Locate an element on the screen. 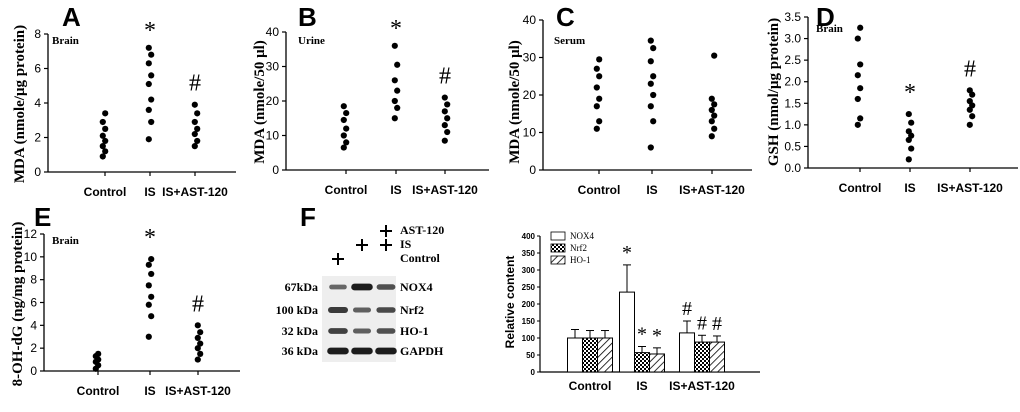  panel-c-ylabel: MDA (nmole/50 μl) is located at coordinates (515, 102).